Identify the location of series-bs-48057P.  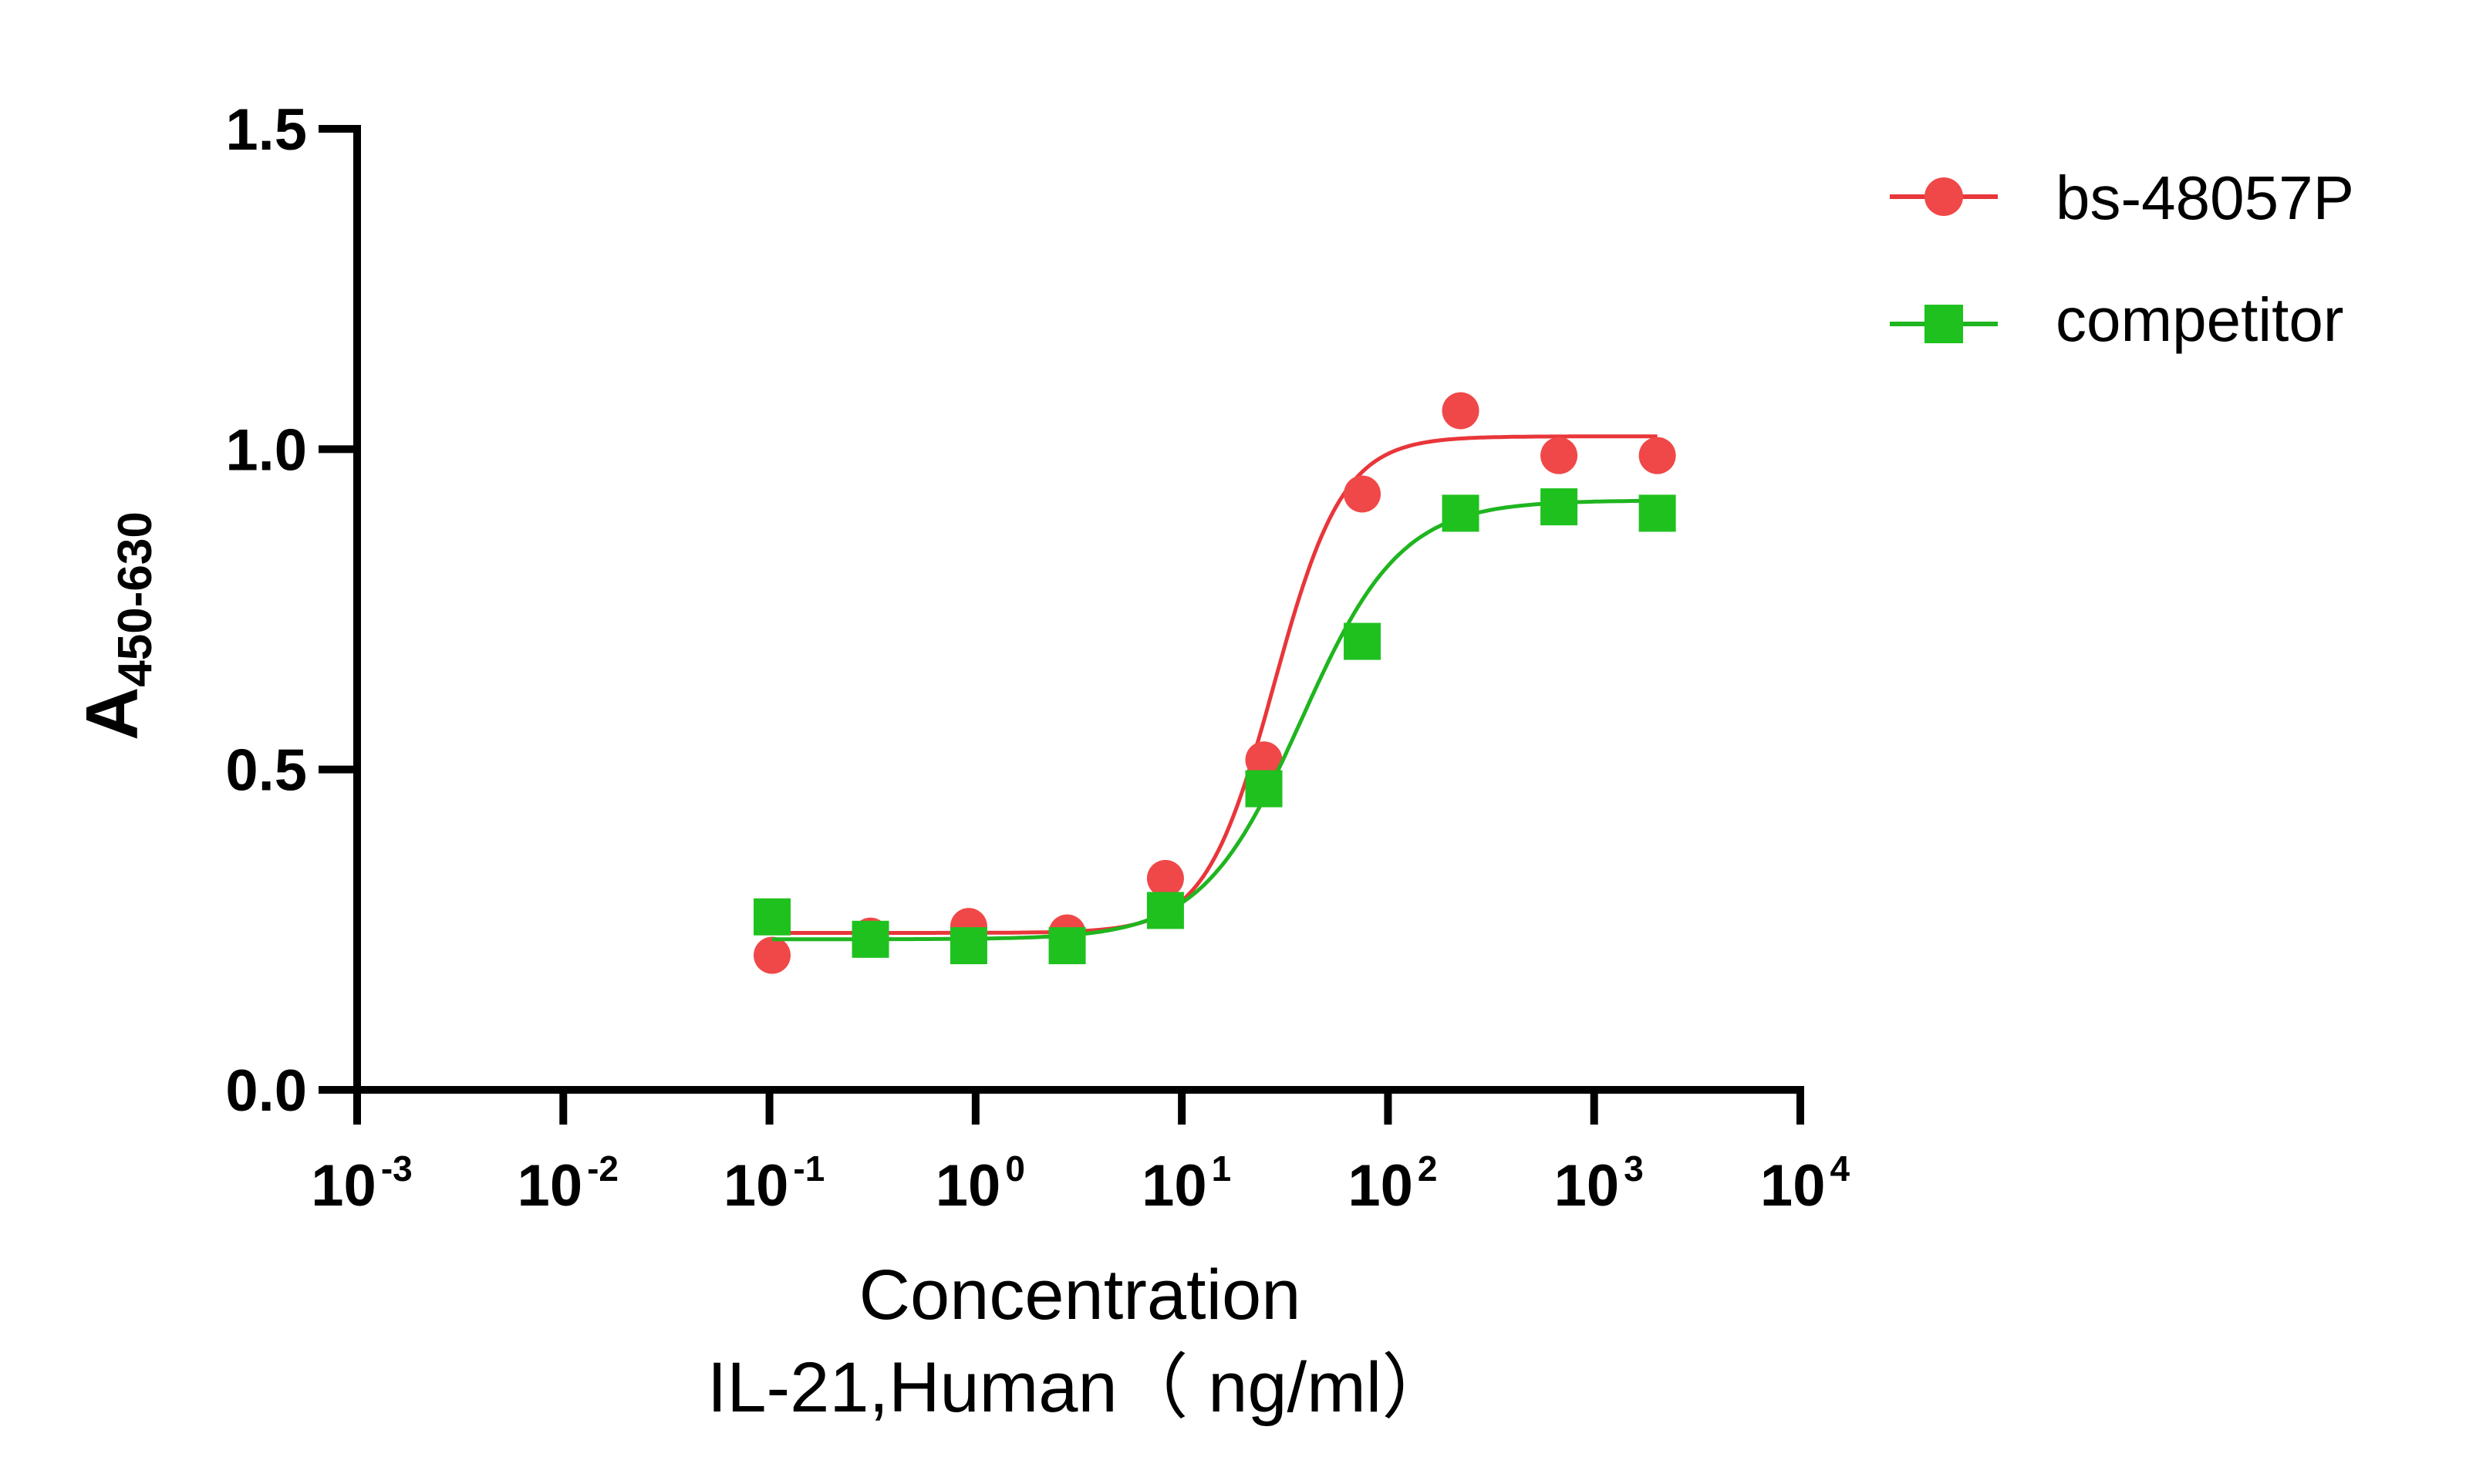
(1215, 683).